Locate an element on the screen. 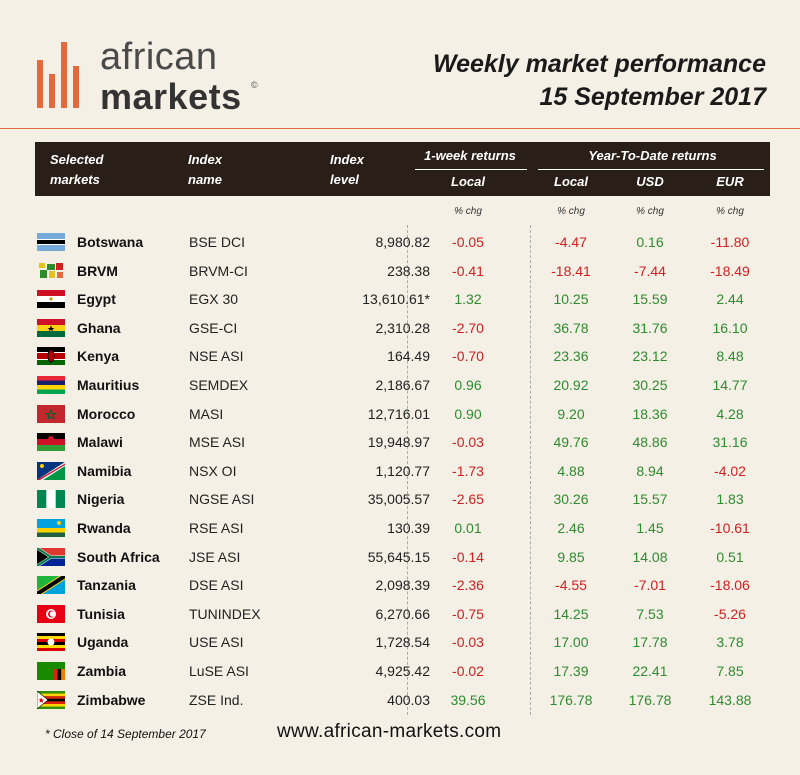 Image resolution: width=800 pixels, height=775 pixels. week-return: -0.05 is located at coordinates (468, 242).